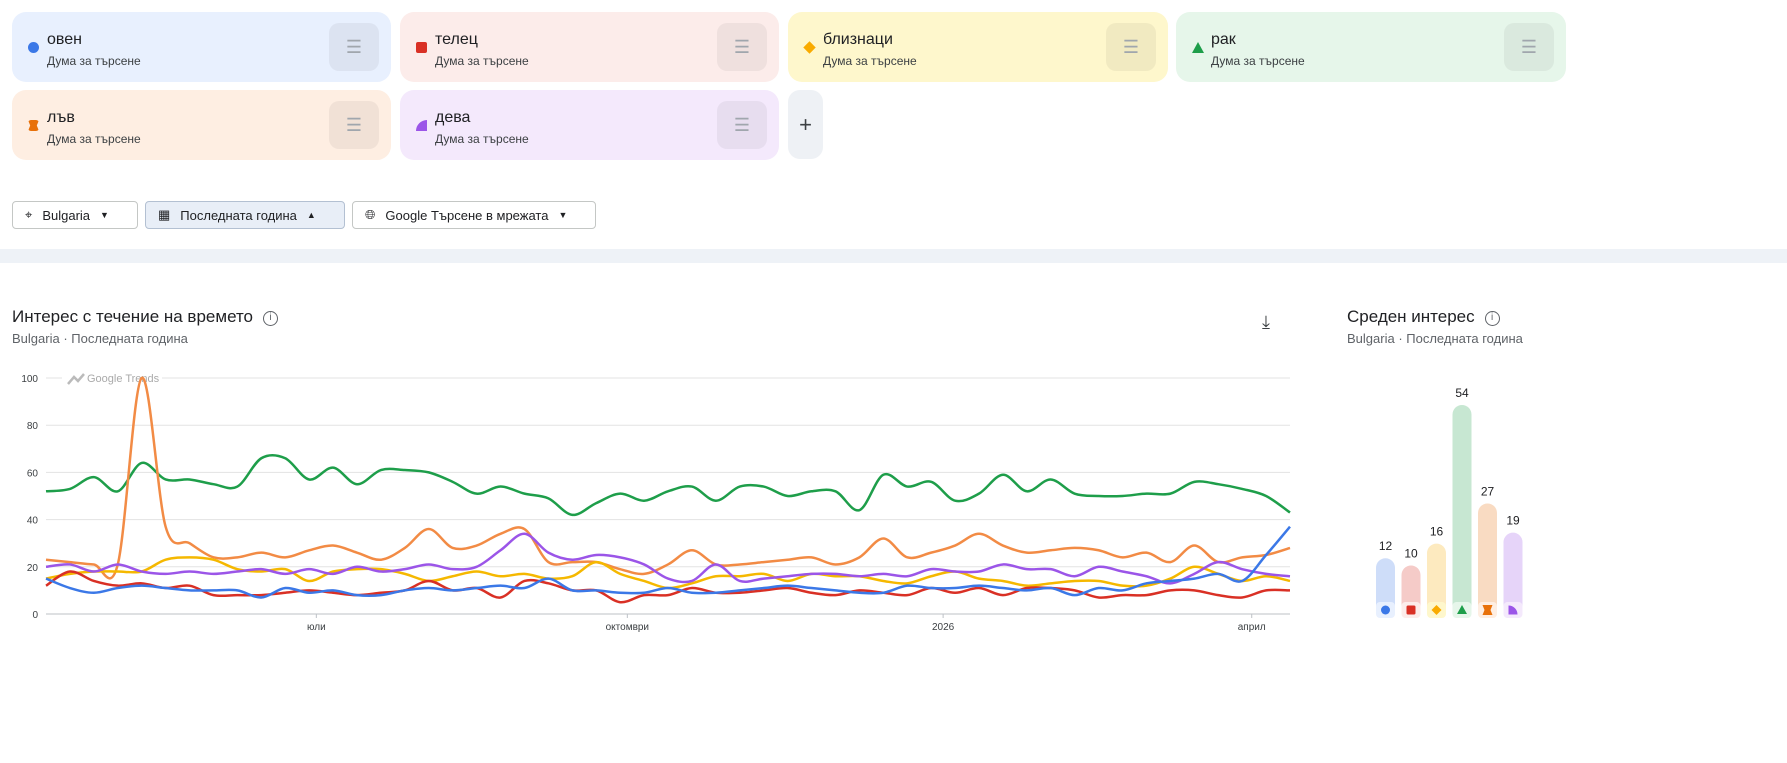 This screenshot has width=1787, height=763. What do you see at coordinates (33, 426) in the screenshot?
I see `y-tick-label: 80` at bounding box center [33, 426].